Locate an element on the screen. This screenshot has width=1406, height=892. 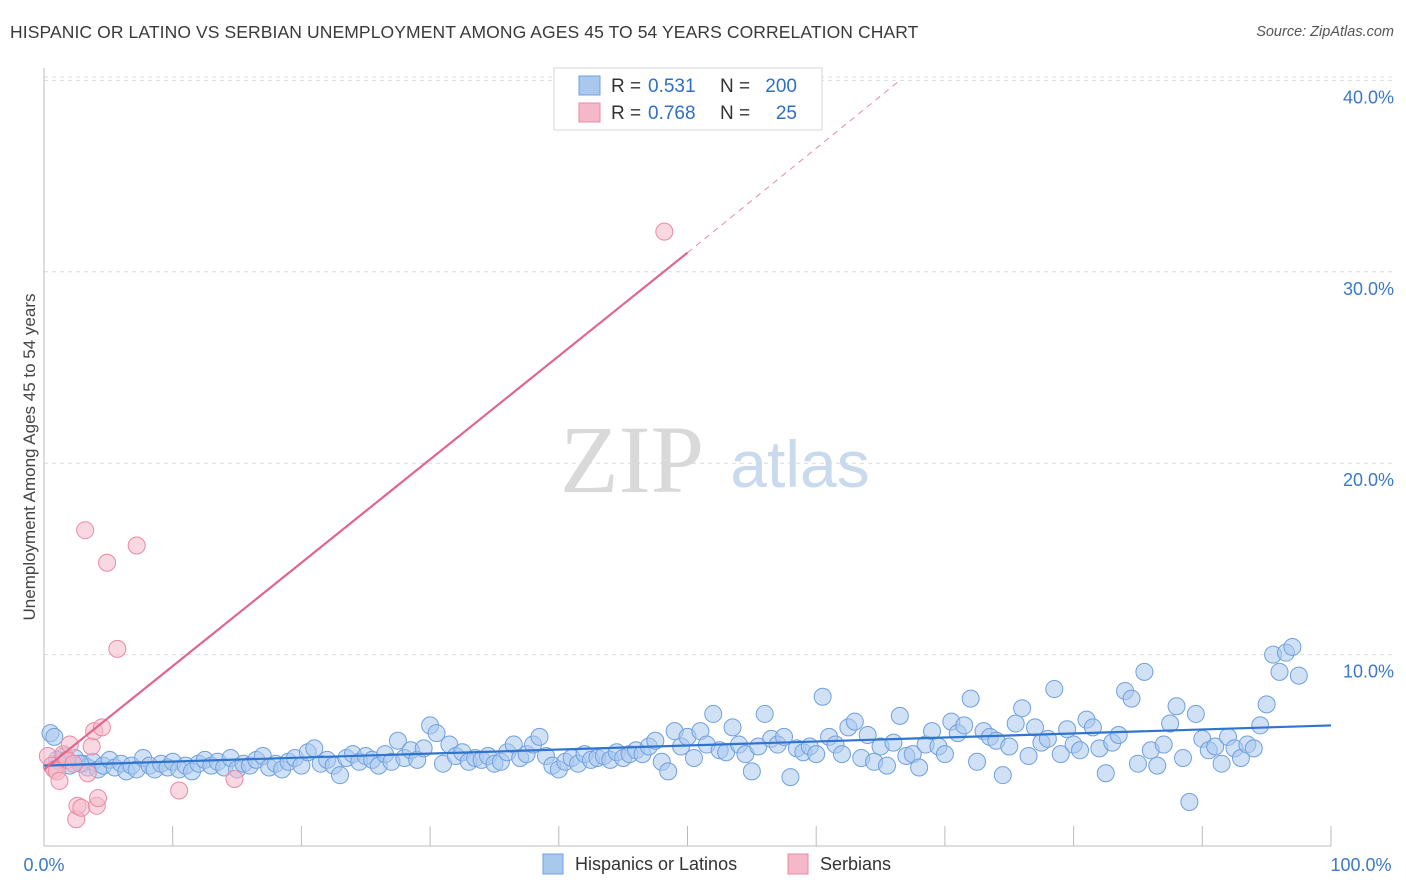
trend-extension-serbians is located at coordinates (794, 167).